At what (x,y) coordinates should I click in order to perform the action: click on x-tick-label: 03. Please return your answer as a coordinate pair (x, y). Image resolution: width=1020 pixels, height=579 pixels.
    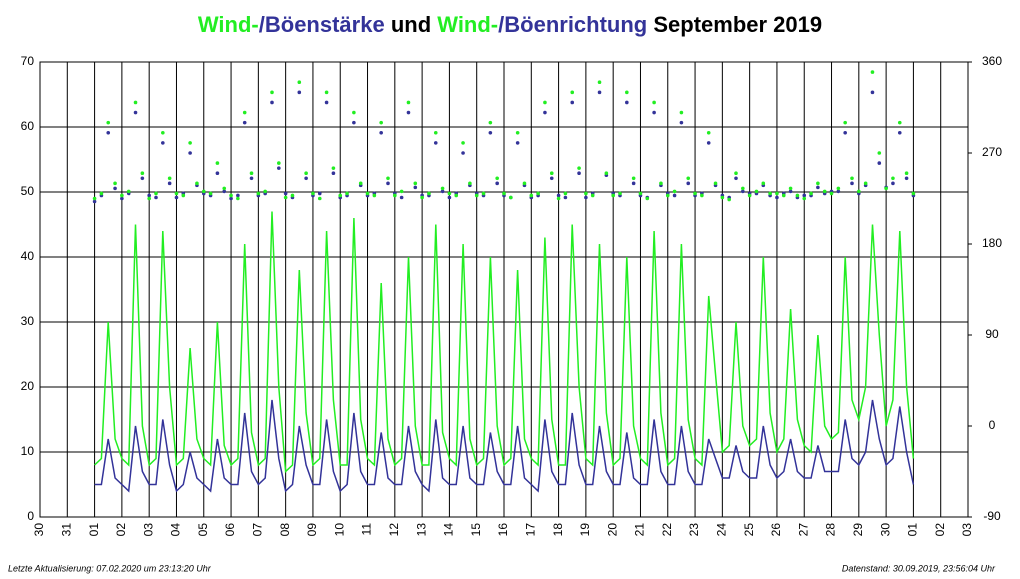
    Looking at the image, I should click on (967, 530).